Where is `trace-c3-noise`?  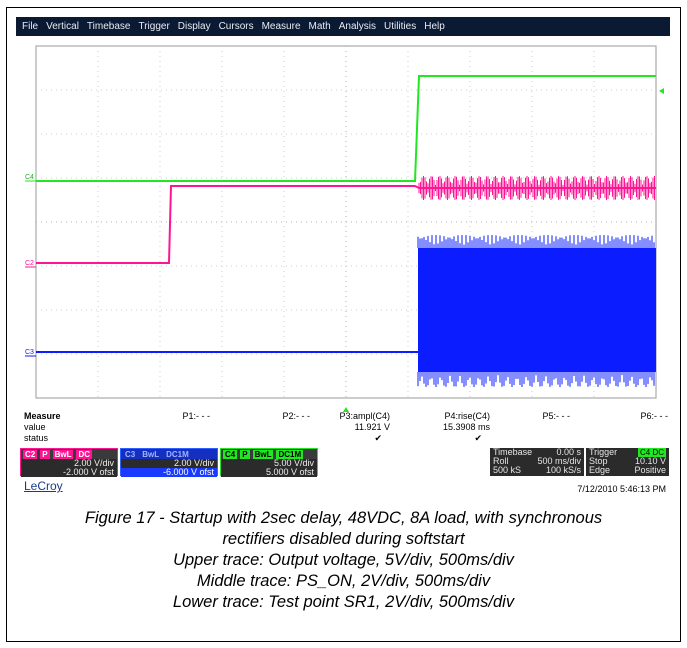 trace-c3-noise is located at coordinates (536, 311).